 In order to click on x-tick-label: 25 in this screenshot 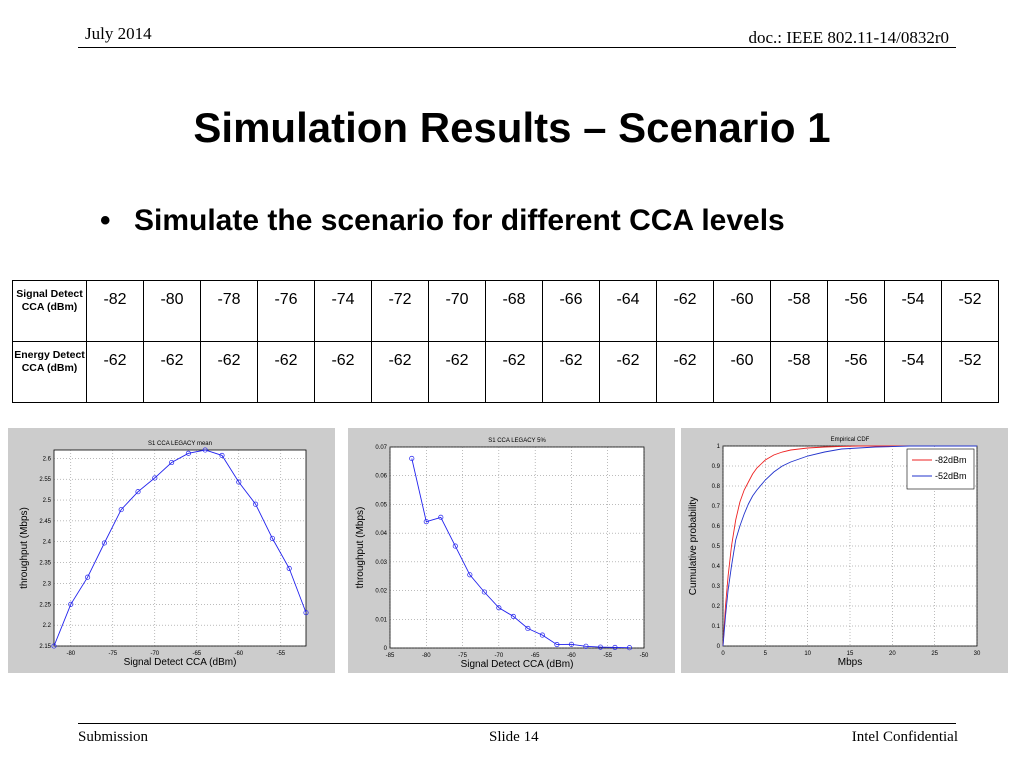, I will do `click(934, 654)`.